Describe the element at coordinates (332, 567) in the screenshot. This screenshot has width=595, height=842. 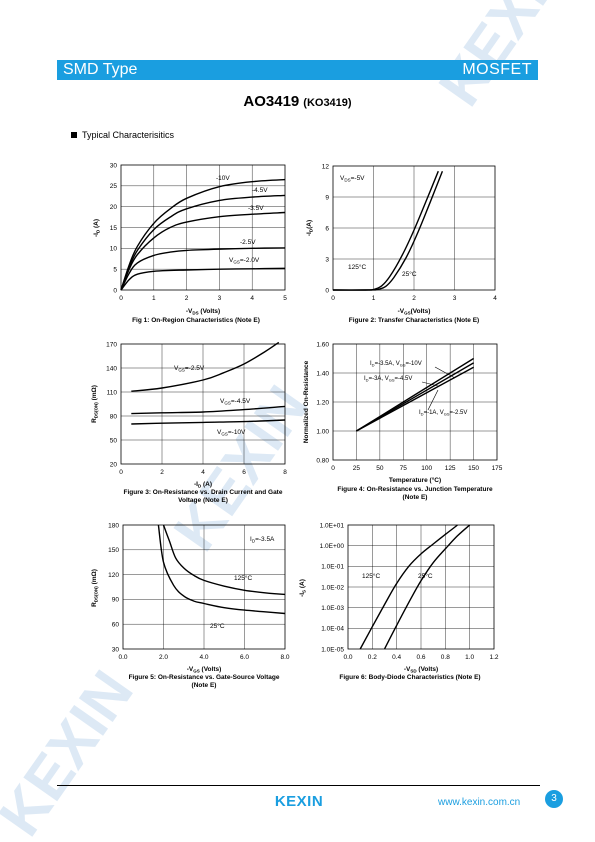
I see `y-tick-label: 1.0E-01` at that location.